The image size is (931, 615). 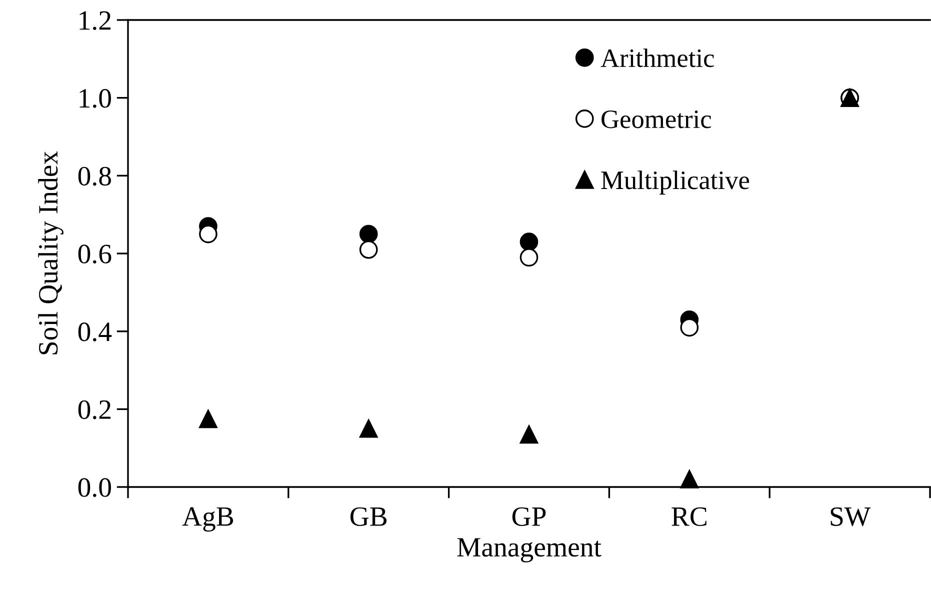 I want to click on y-tick-label: 1.0, so click(x=95, y=98).